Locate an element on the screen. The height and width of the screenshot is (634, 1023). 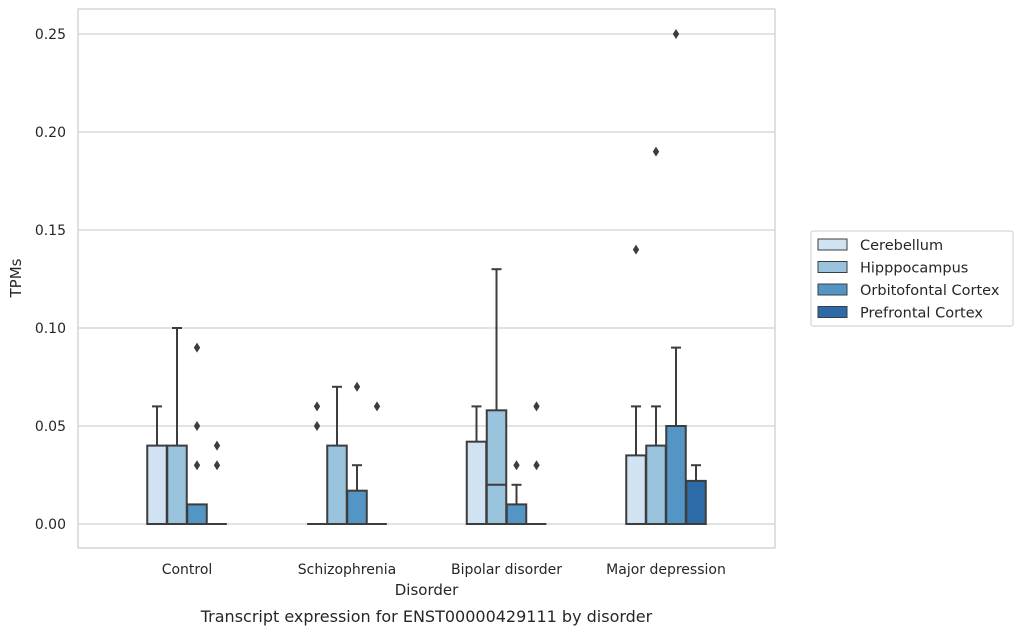
y-tick-label: 0.15 is located at coordinates (50, 231).